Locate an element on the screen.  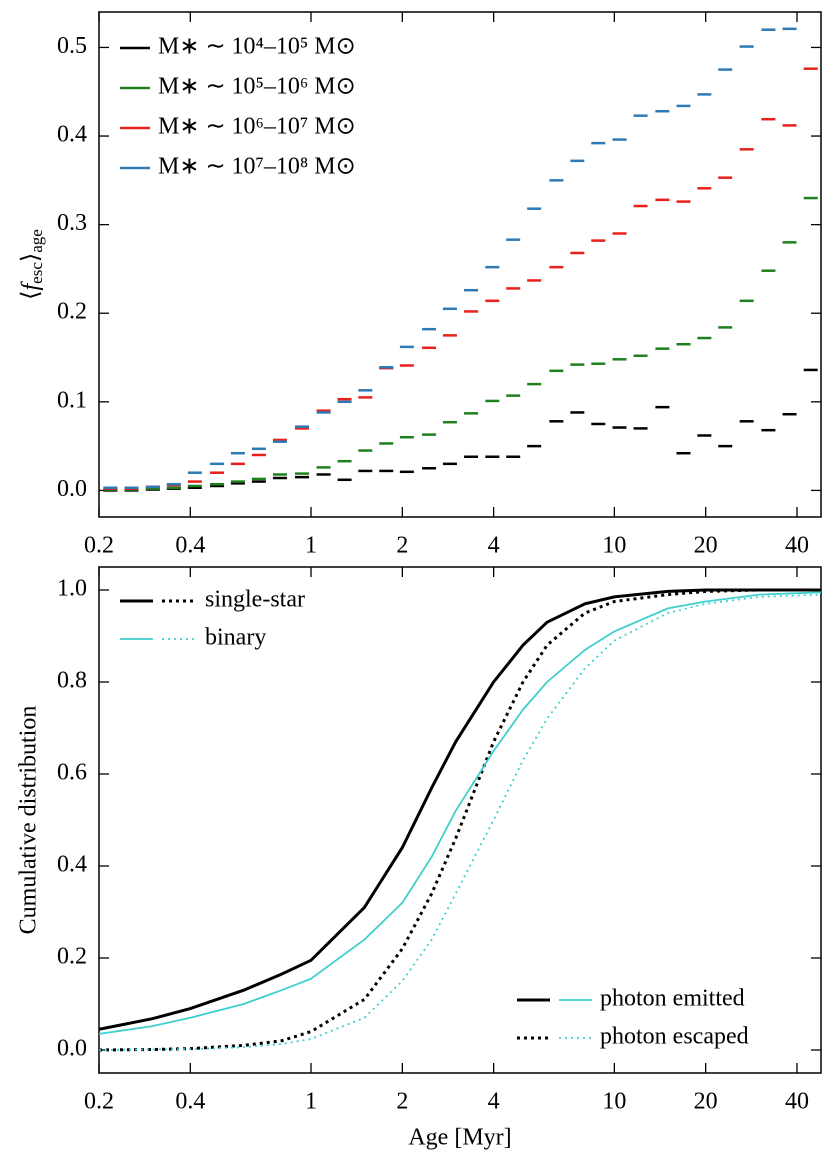
legend-label: single-star is located at coordinates (255, 600).